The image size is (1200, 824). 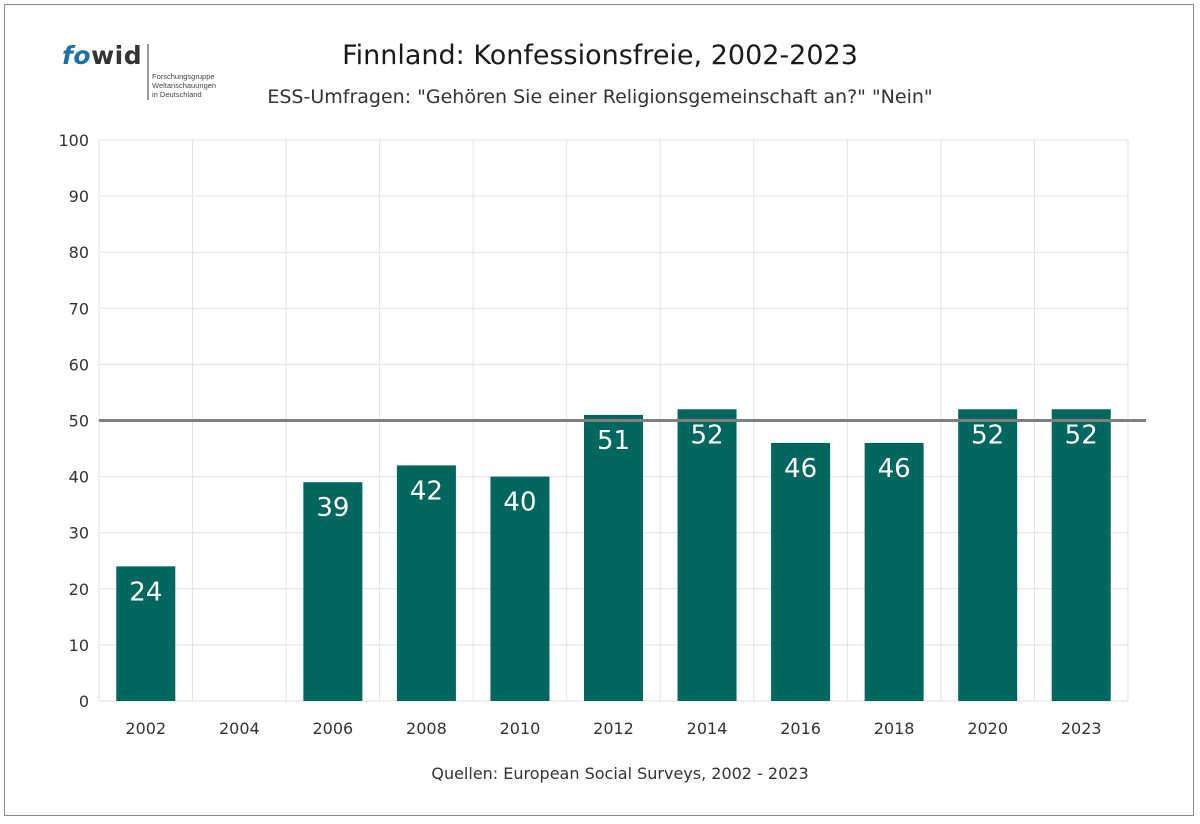 I want to click on chart-title: Finnland: Konfessionsfreie, 2002-2023, so click(x=600, y=55).